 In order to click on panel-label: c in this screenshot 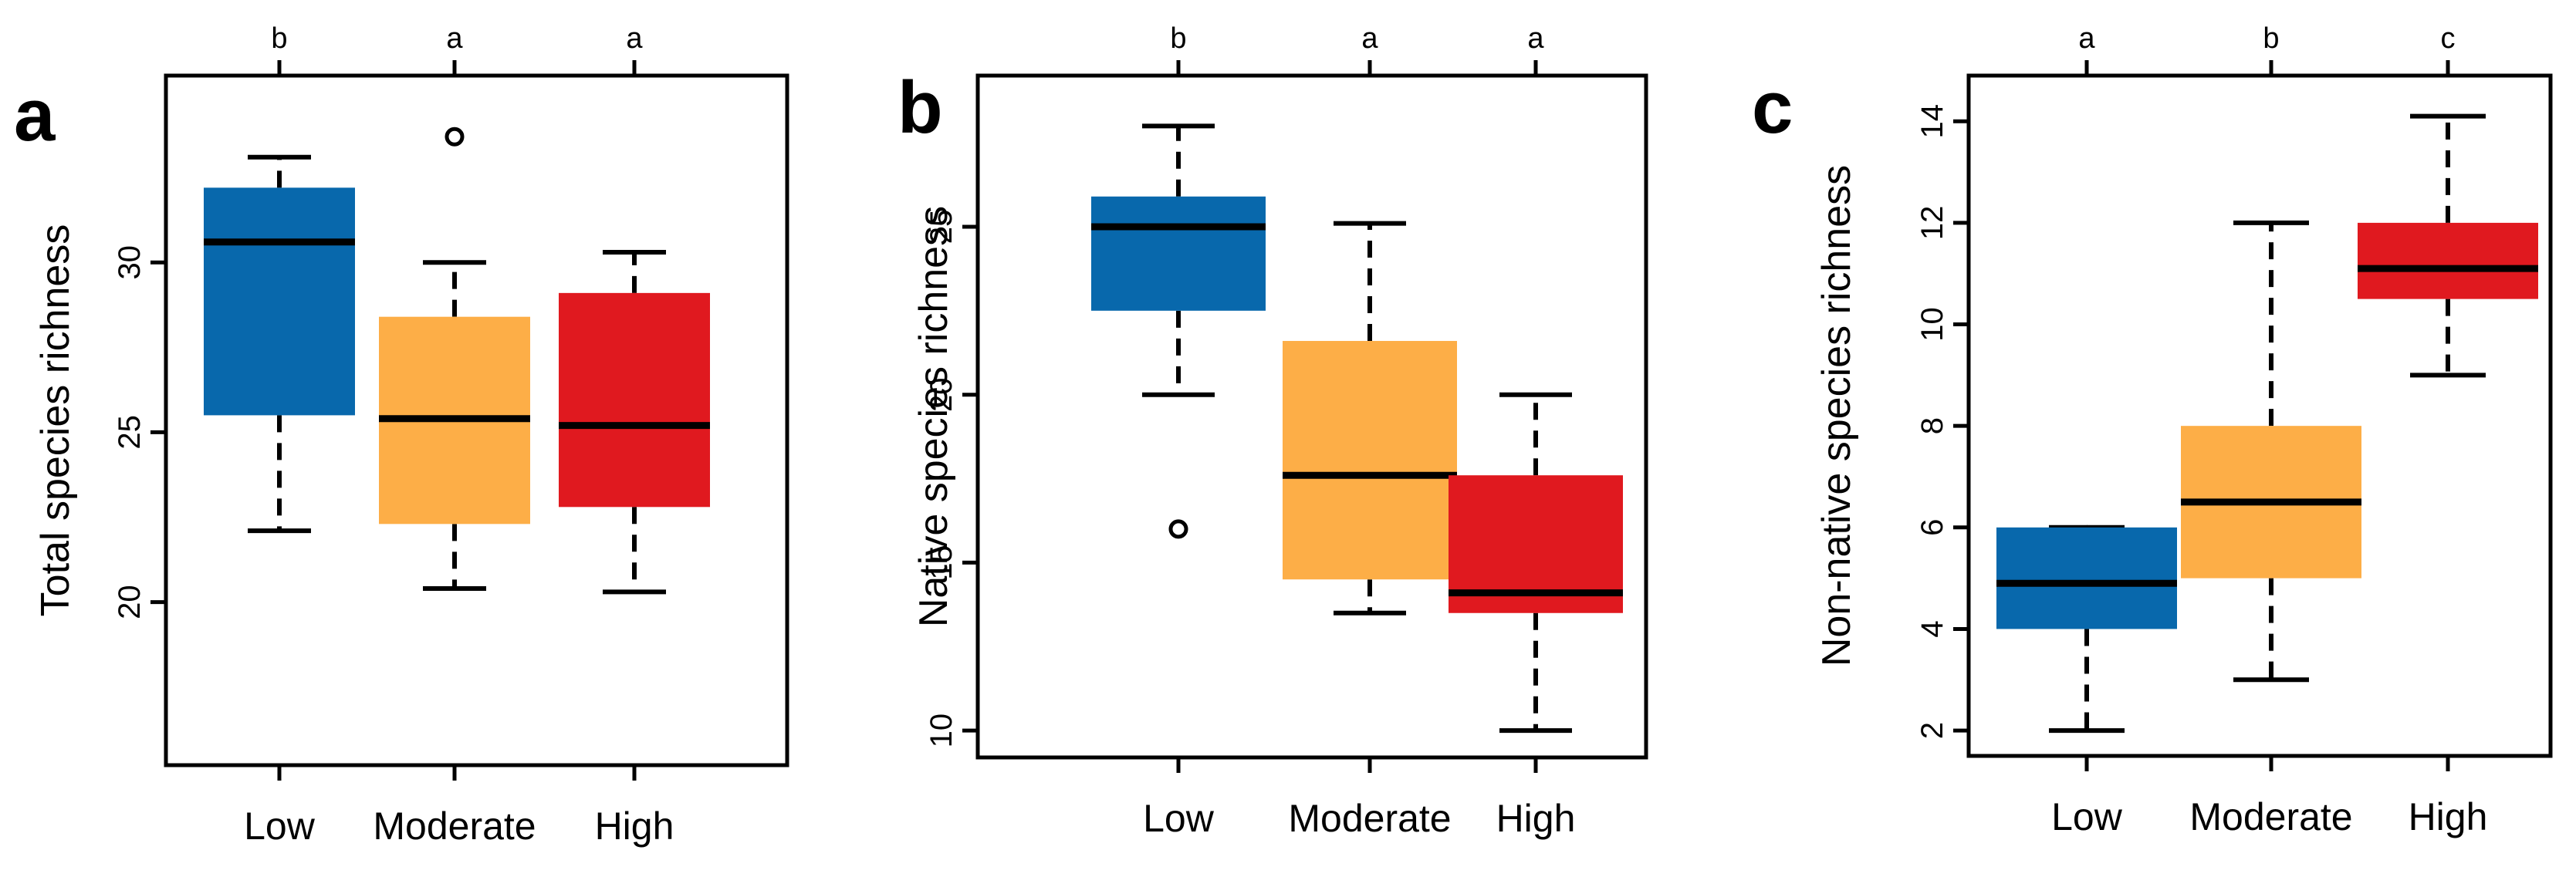, I will do `click(1772, 108)`.